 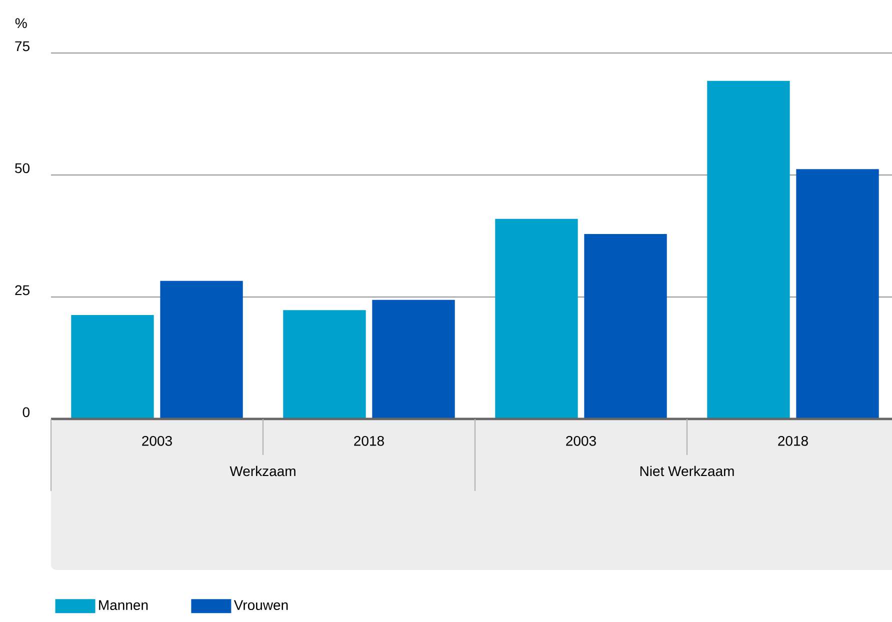 What do you see at coordinates (26, 412) in the screenshot?
I see `y-tick-label: 0` at bounding box center [26, 412].